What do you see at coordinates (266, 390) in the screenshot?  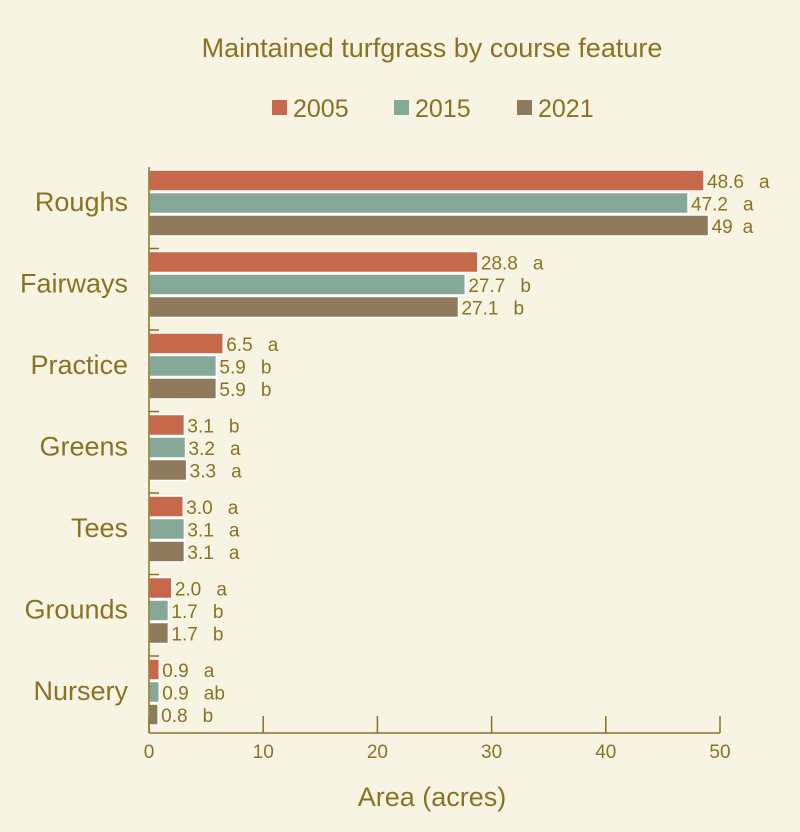 I see `significance-letter-practice-2021: b` at bounding box center [266, 390].